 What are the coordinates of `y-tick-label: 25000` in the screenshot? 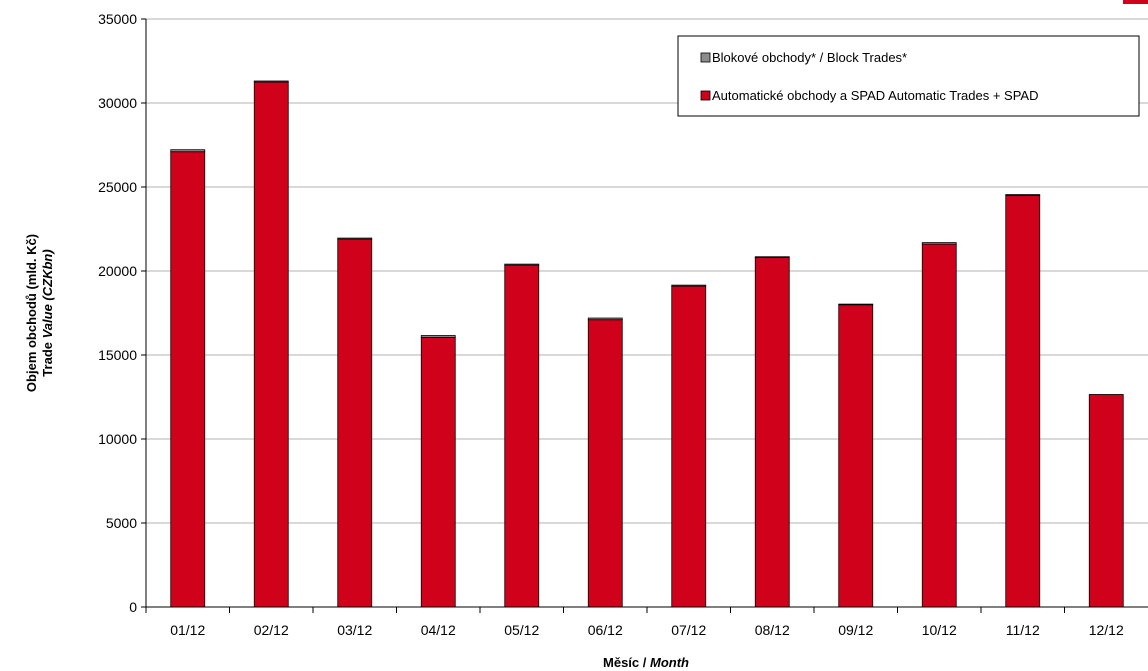 It's located at (117, 187).